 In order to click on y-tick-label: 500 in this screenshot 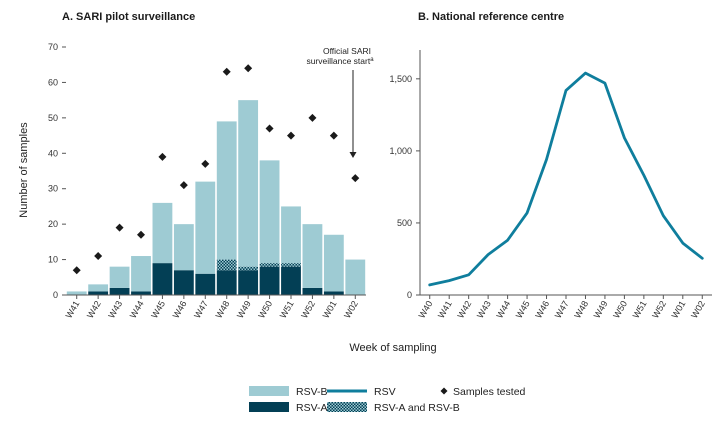, I will do `click(404, 223)`.